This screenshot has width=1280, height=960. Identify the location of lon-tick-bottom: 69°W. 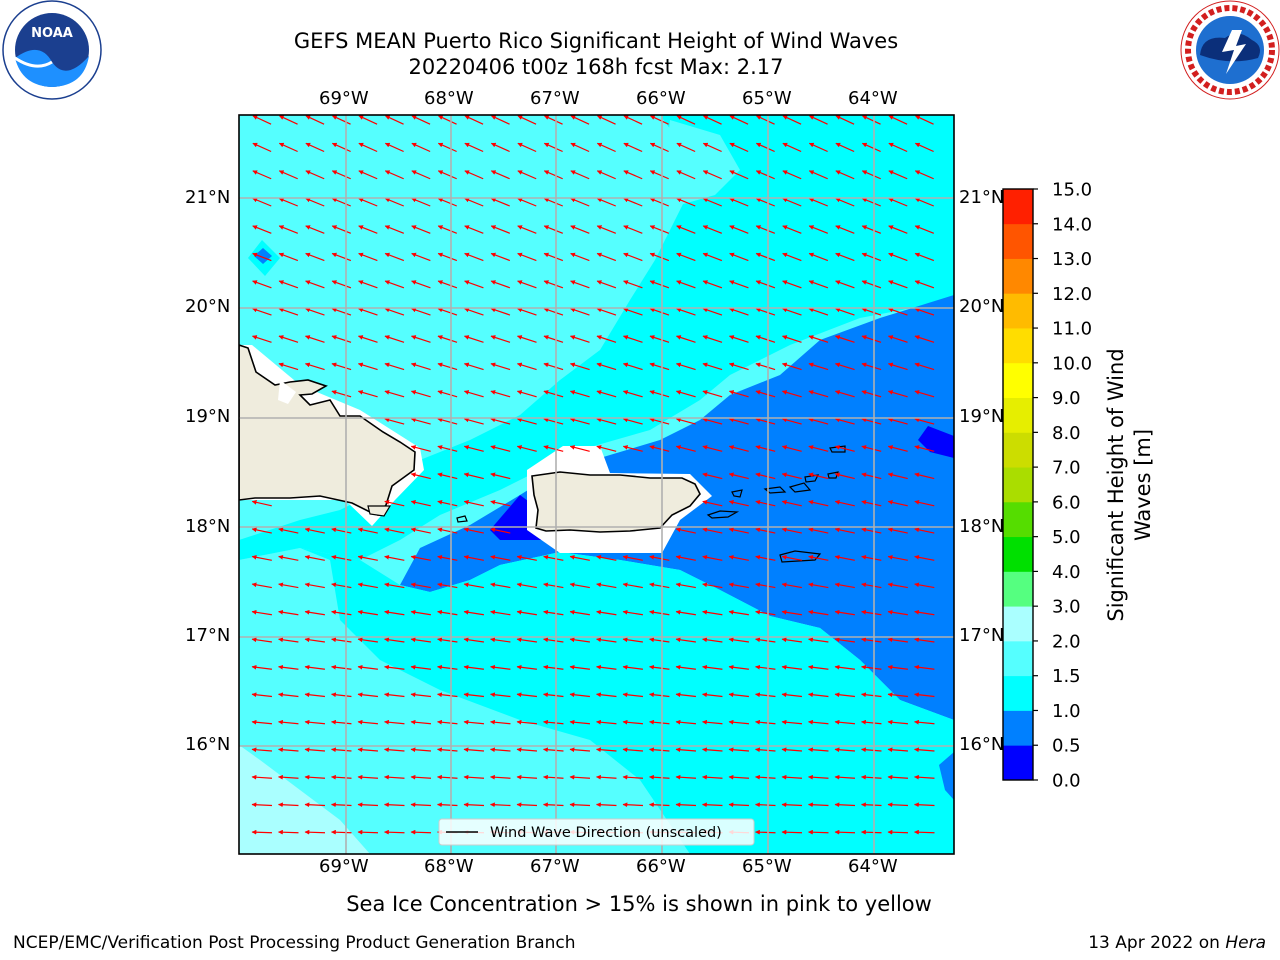
(344, 866).